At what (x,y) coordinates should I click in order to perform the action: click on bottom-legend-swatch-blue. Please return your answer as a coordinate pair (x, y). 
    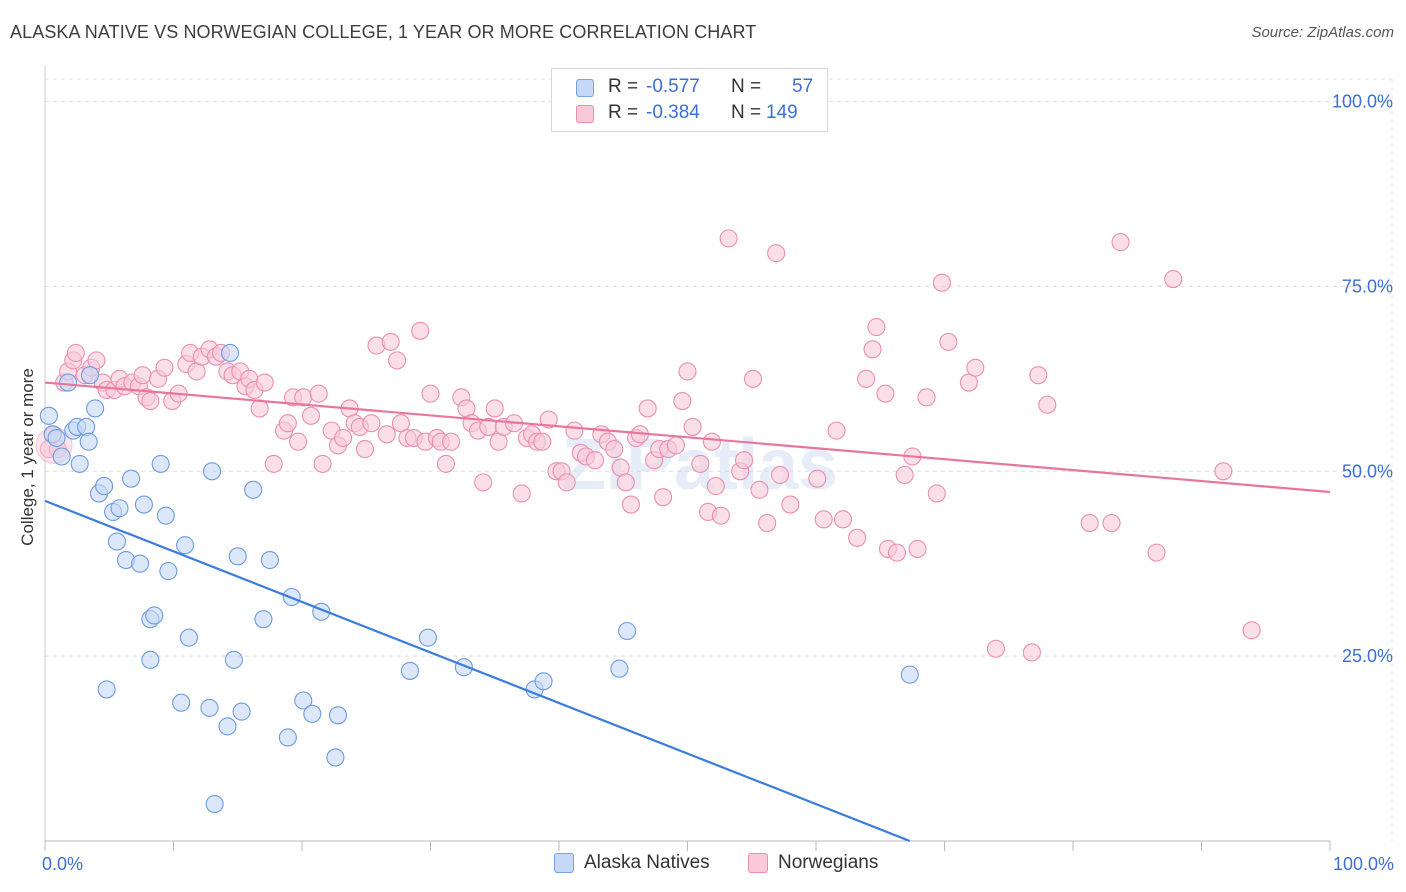
    Looking at the image, I should click on (564, 863).